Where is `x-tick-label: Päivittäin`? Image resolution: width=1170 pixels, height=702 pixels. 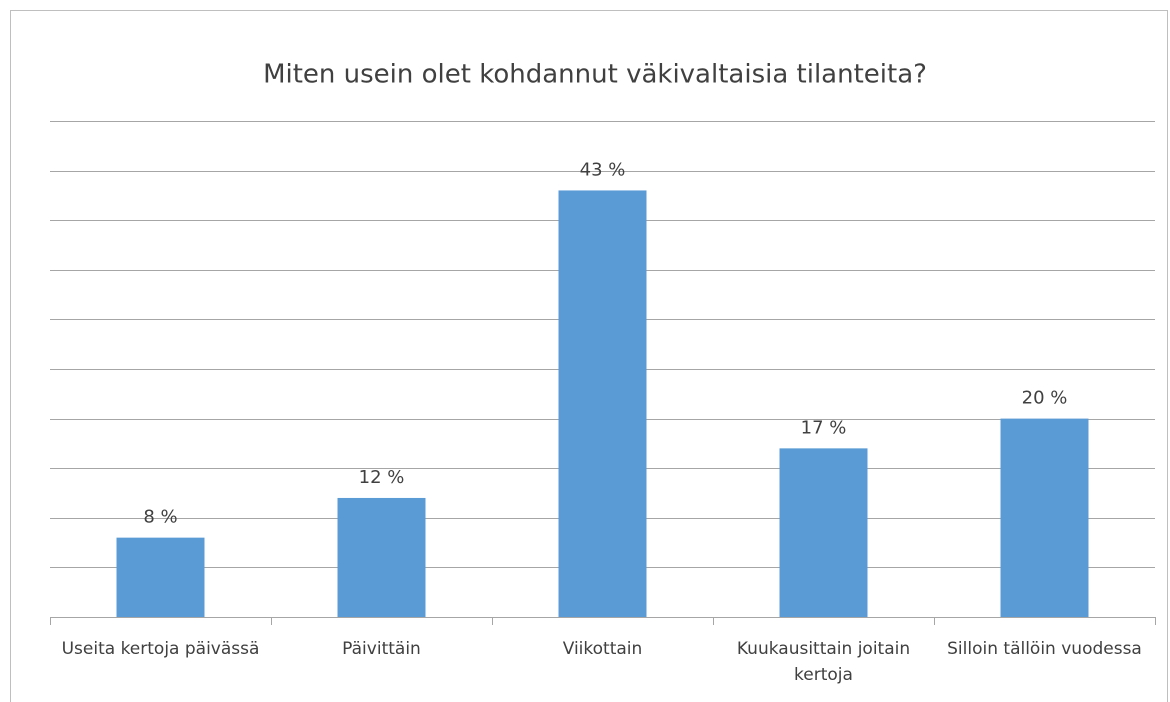 x-tick-label: Päivittäin is located at coordinates (381, 649).